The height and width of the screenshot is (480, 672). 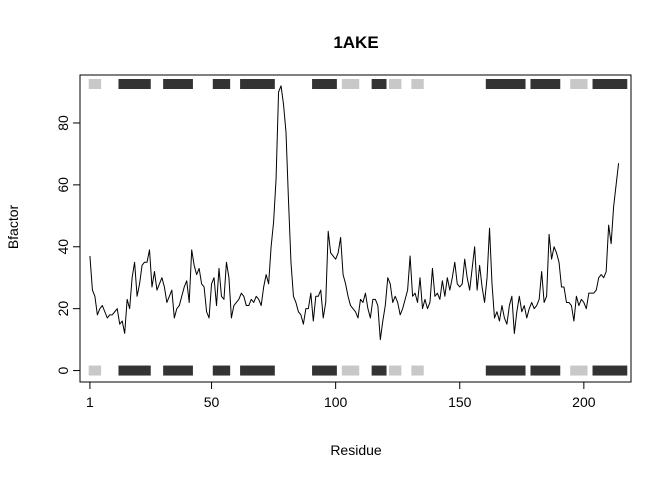 What do you see at coordinates (584, 402) in the screenshot?
I see `x-tick-label-200: 200` at bounding box center [584, 402].